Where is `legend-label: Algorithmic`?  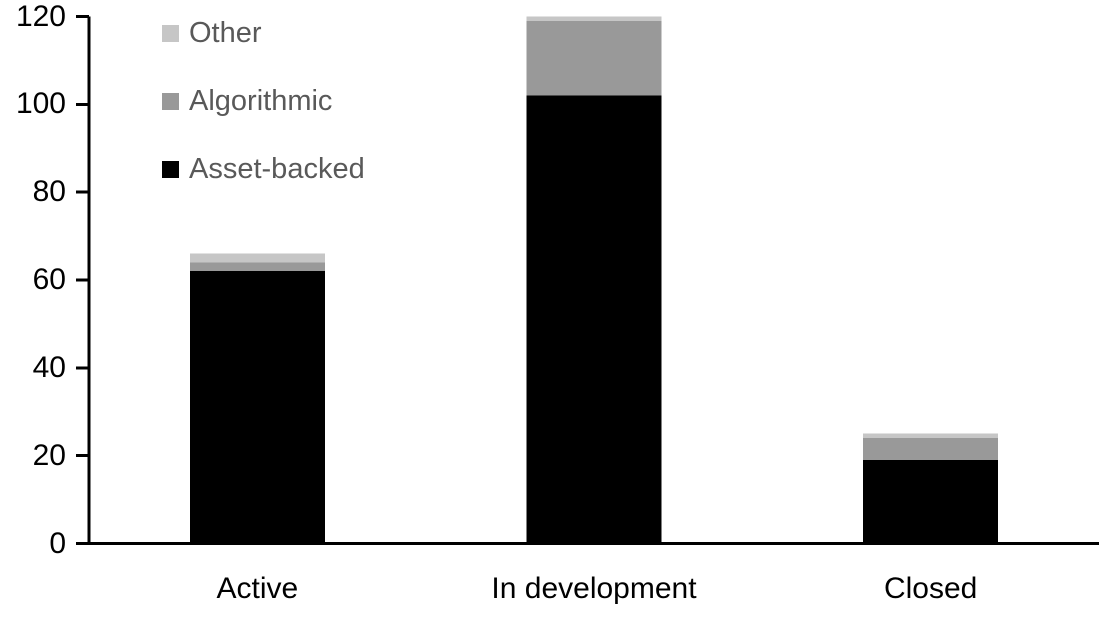
legend-label: Algorithmic is located at coordinates (261, 100).